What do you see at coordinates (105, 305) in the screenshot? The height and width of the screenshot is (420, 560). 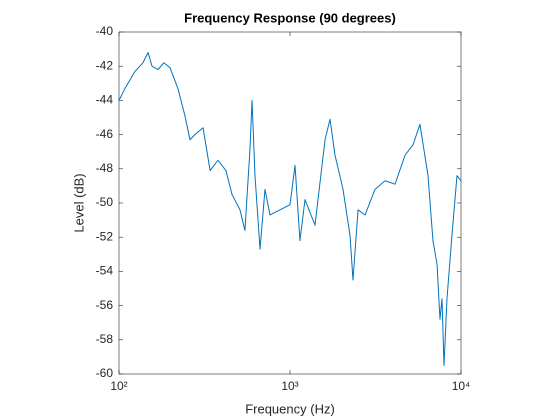 I see `y-tick-label: -56` at bounding box center [105, 305].